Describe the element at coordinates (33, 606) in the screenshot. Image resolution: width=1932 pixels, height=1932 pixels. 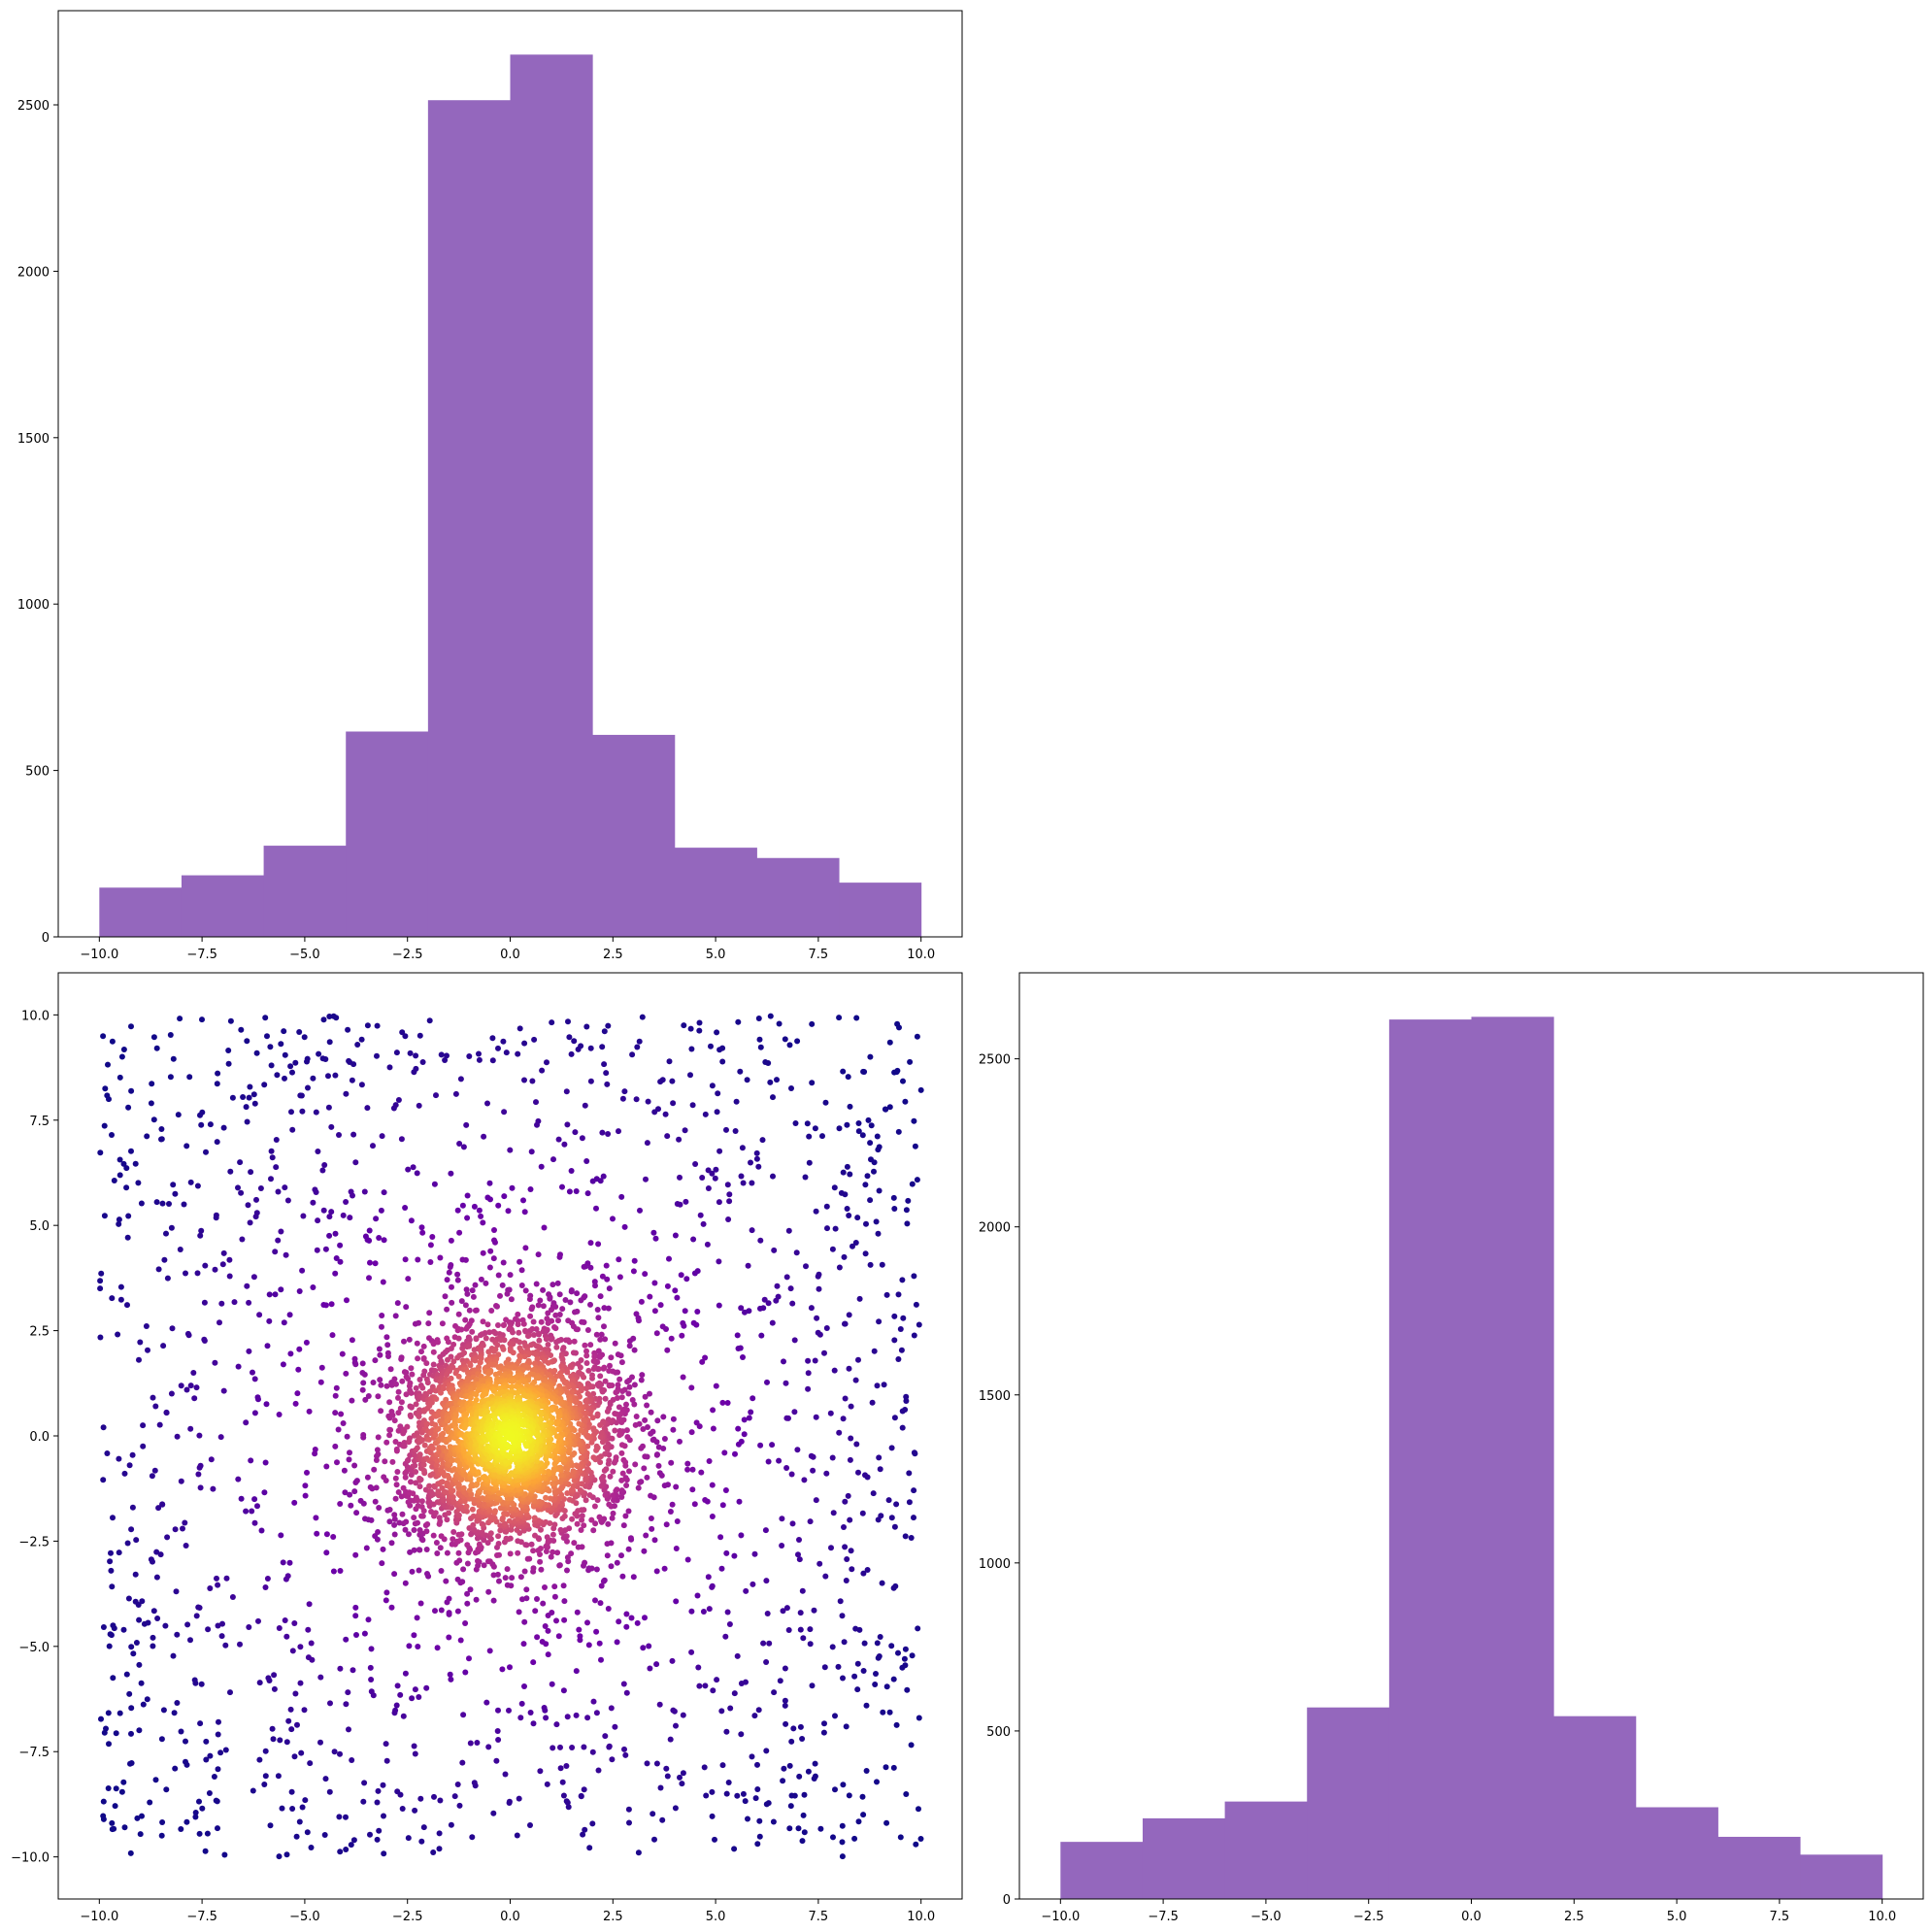
I see `y-tick-label: 1000` at that location.